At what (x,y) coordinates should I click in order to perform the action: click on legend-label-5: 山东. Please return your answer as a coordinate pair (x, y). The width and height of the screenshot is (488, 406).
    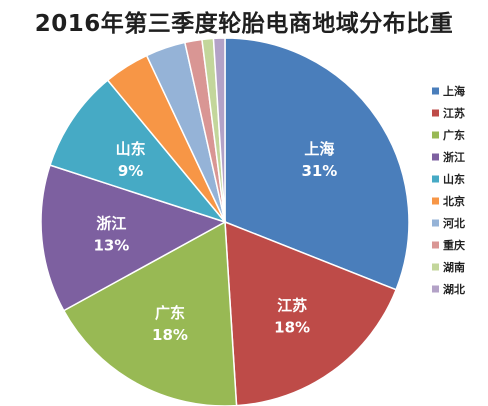
    Looking at the image, I should click on (454, 179).